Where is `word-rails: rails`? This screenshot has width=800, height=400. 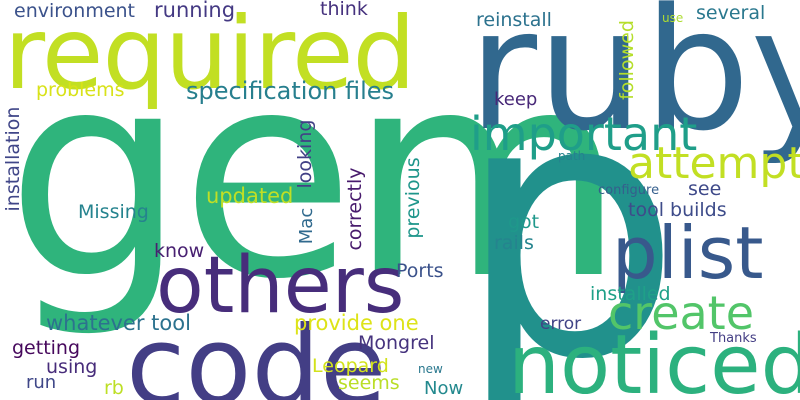 word-rails: rails is located at coordinates (514, 243).